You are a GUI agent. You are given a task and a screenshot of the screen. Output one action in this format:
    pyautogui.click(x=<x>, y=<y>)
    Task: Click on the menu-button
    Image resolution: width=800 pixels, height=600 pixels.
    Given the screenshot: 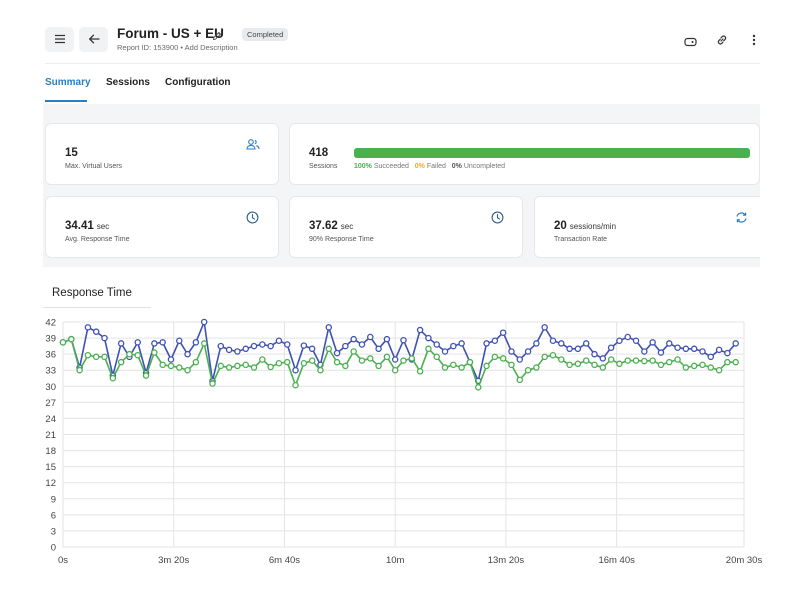 What is the action you would take?
    pyautogui.click(x=59, y=39)
    